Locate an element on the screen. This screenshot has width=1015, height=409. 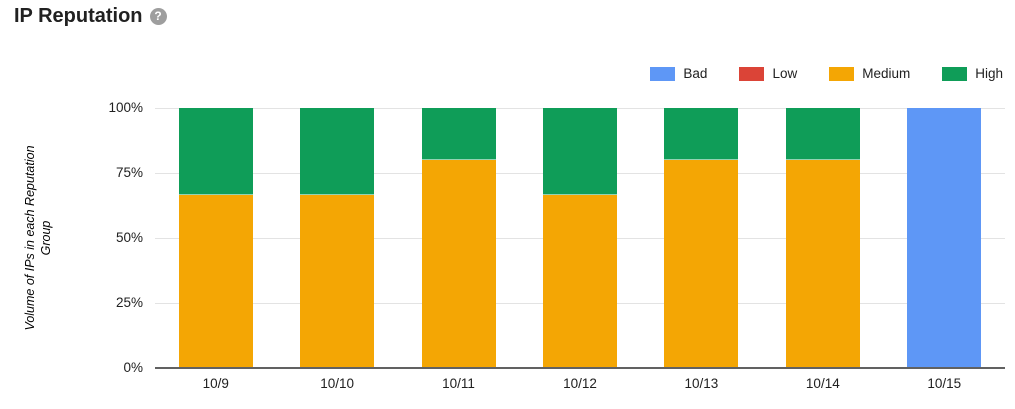
legend-item-low: Low is located at coordinates (768, 73).